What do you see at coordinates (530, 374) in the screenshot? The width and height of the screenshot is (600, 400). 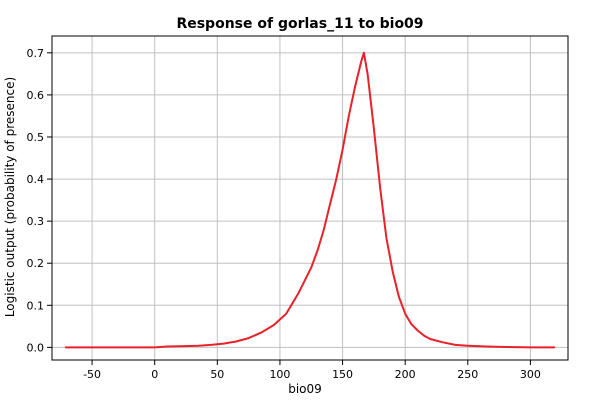 I see `x-tick-label: 300` at bounding box center [530, 374].